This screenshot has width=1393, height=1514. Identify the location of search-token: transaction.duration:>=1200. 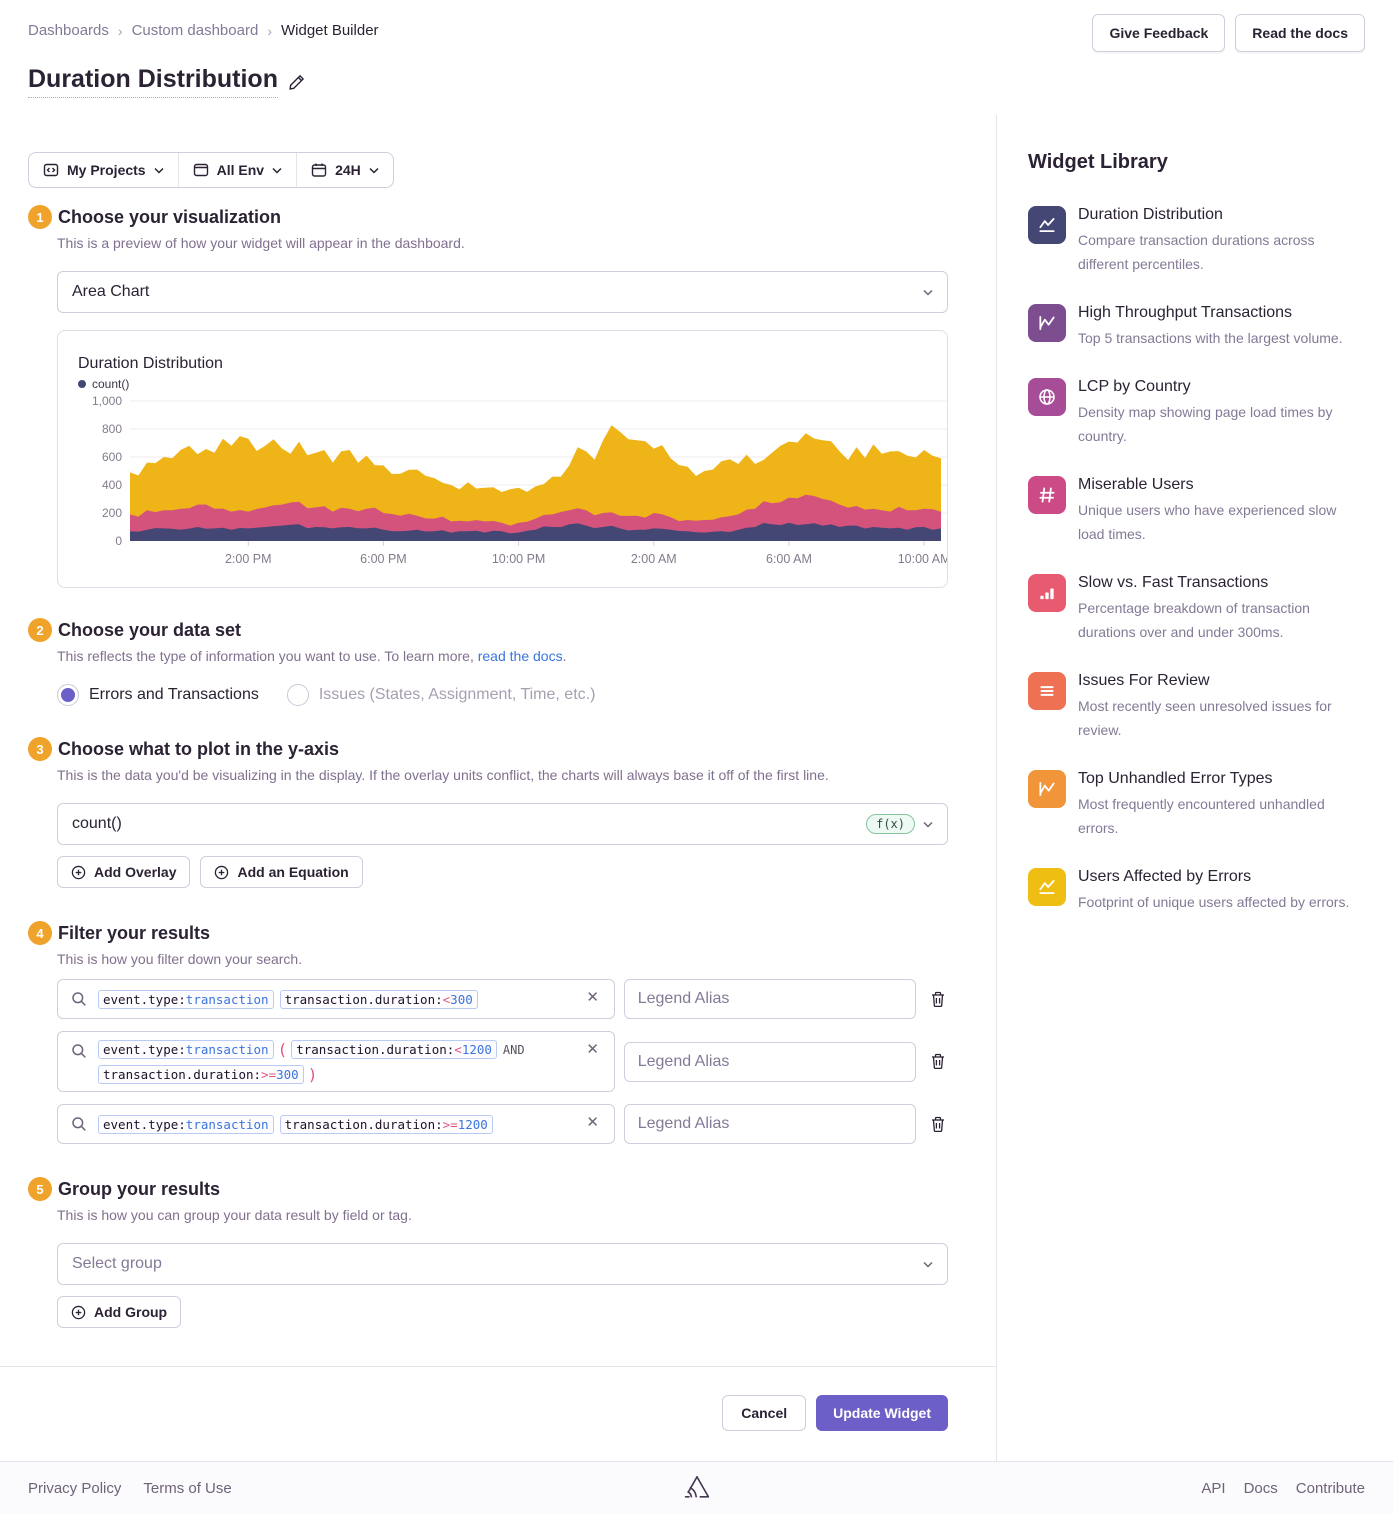
(386, 1124).